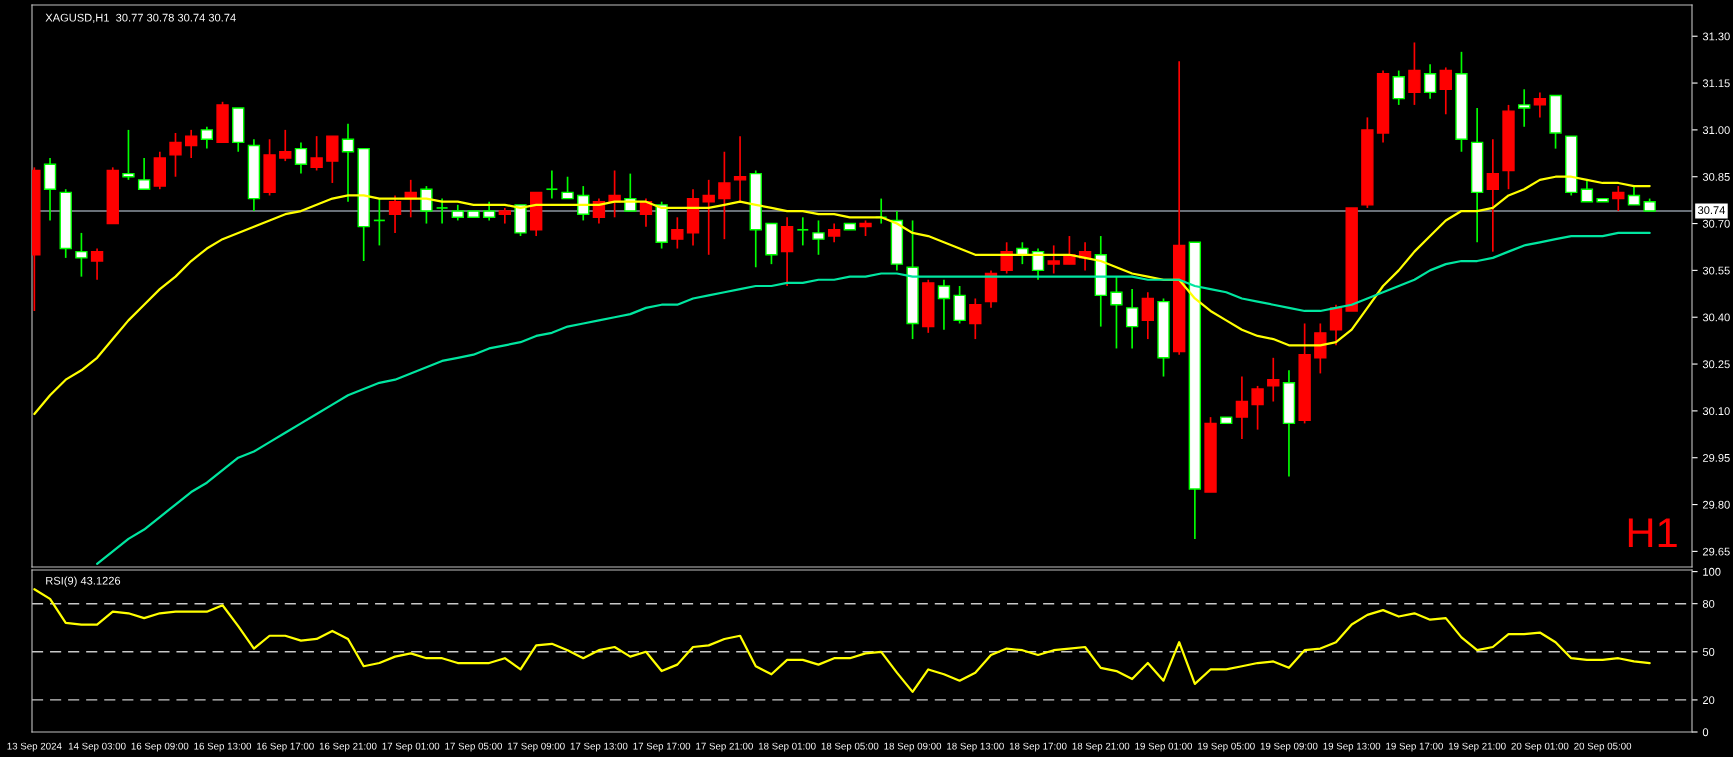 The image size is (1733, 757). Describe the element at coordinates (1716, 36) in the screenshot. I see `y-tick-label: 31.30` at that location.